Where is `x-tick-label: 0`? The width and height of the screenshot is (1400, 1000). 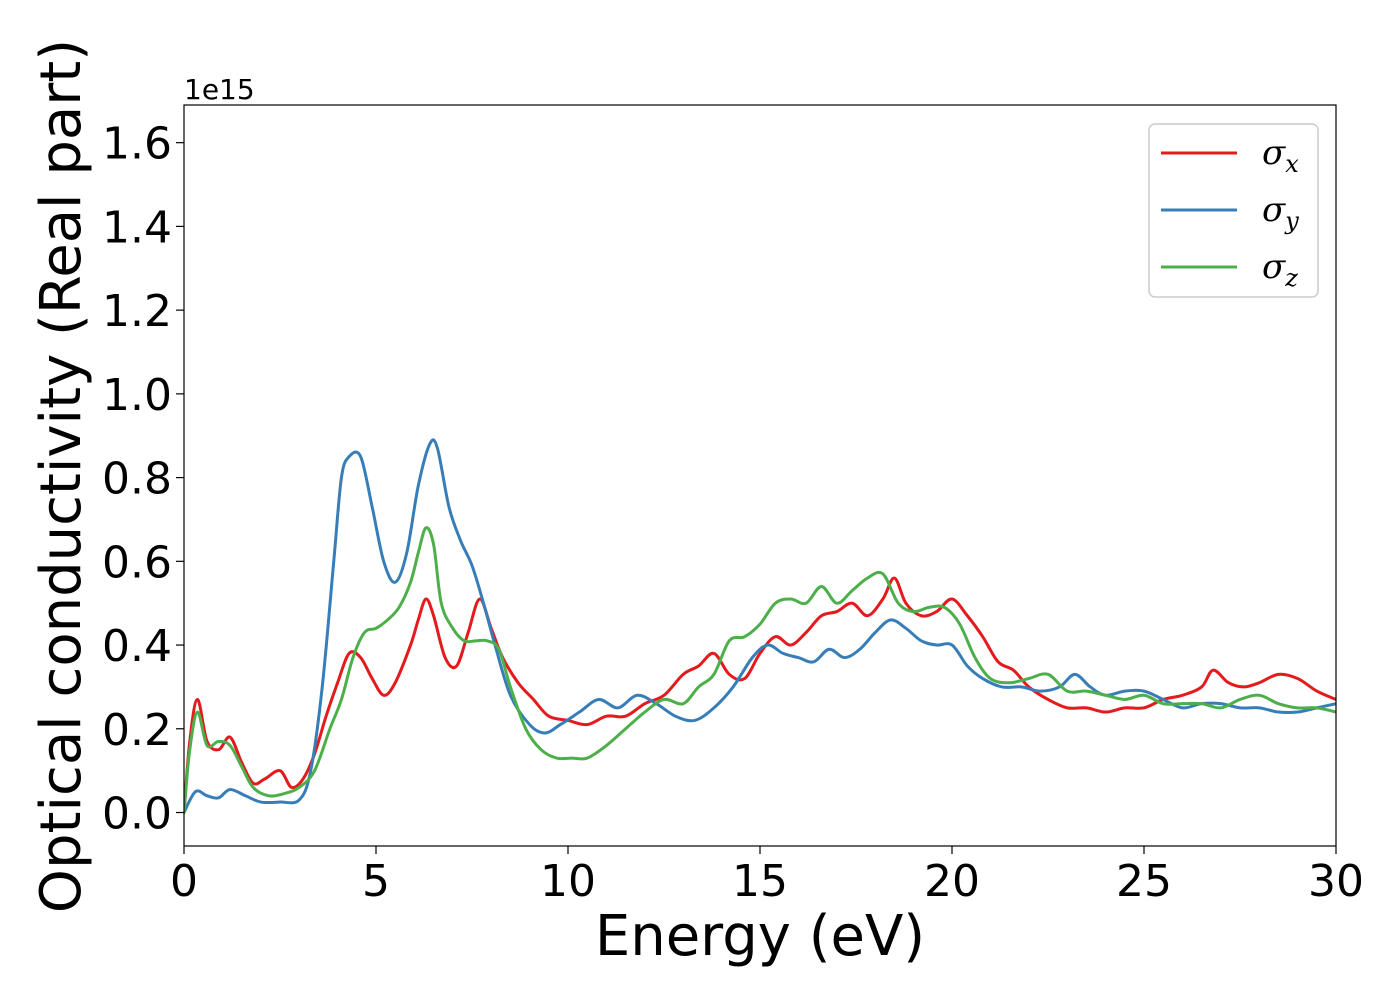 x-tick-label: 0 is located at coordinates (184, 881).